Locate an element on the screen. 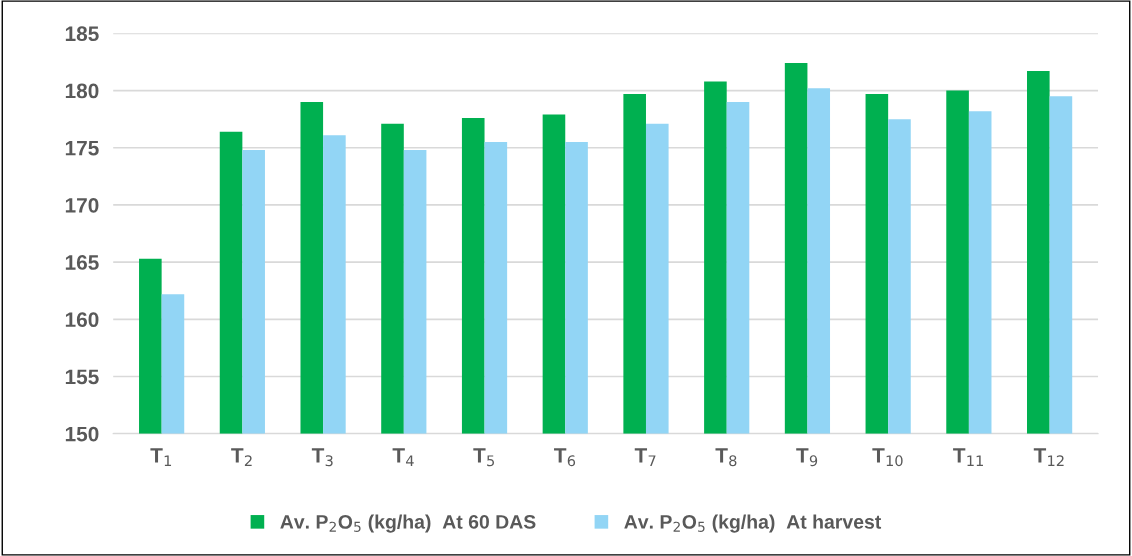 The height and width of the screenshot is (556, 1132). y-tick-label: 180 is located at coordinates (82, 91).